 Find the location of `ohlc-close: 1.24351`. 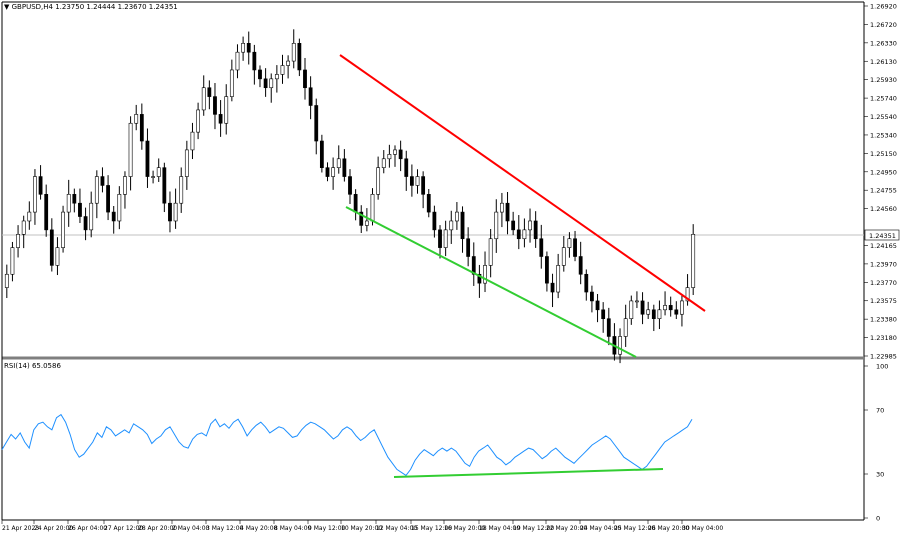

ohlc-close: 1.24351 is located at coordinates (163, 7).